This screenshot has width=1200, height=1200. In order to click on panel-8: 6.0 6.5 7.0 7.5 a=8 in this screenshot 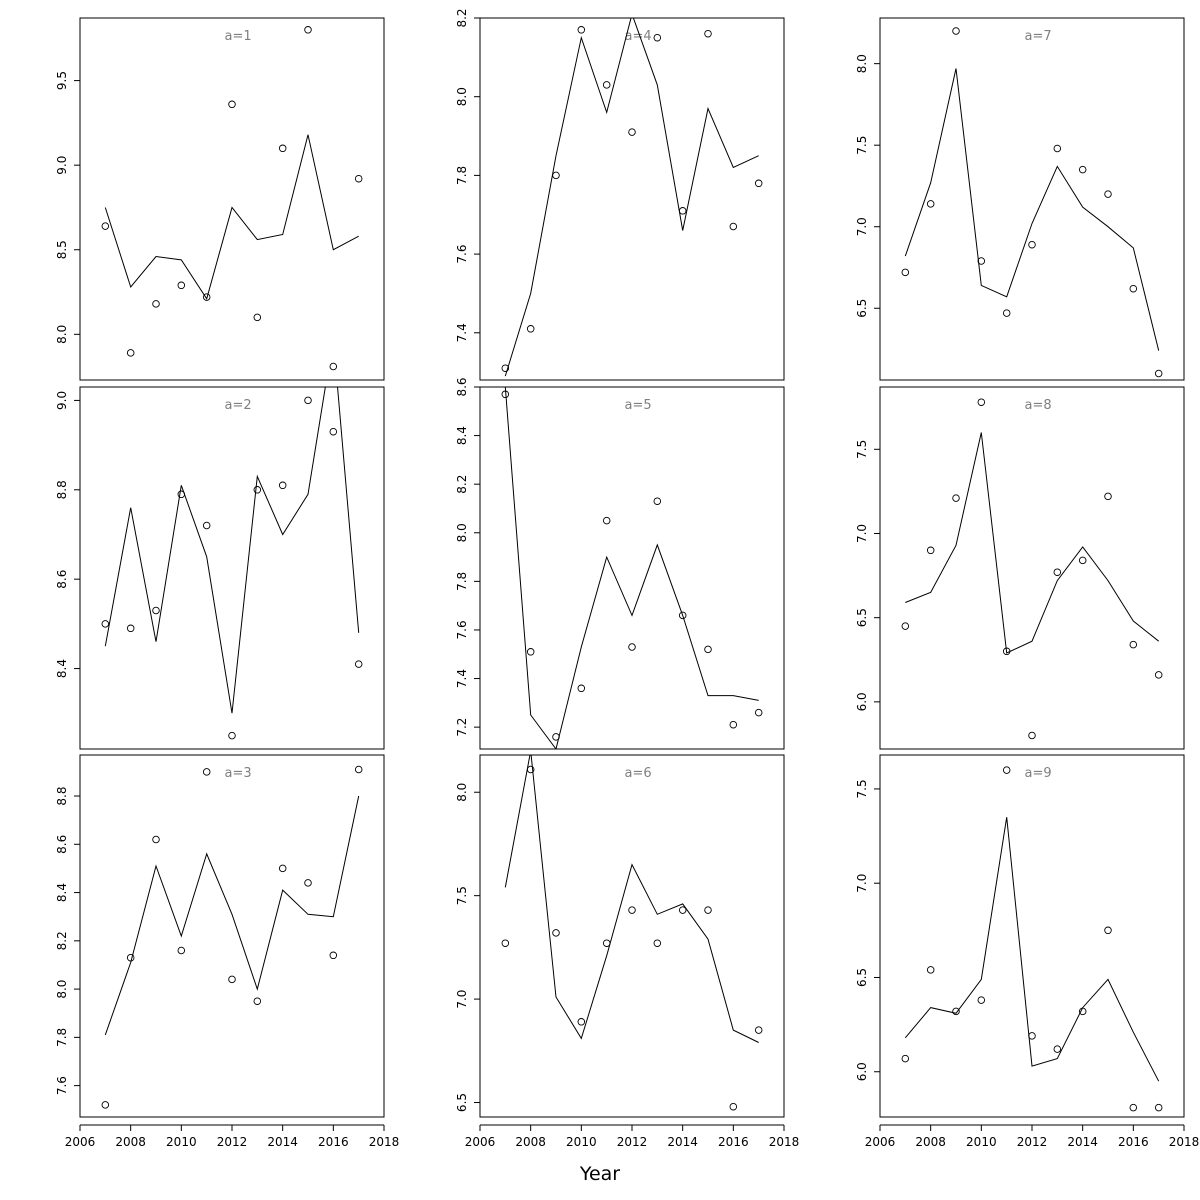, I will do `click(1020, 568)`.